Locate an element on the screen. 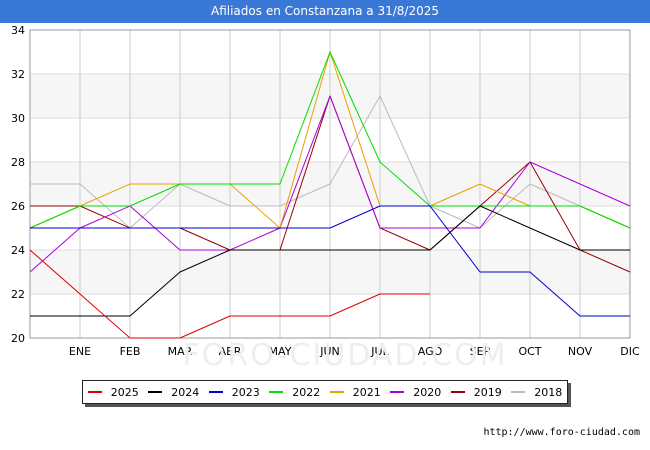  legend-item-2022: 2022 is located at coordinates (294, 392).